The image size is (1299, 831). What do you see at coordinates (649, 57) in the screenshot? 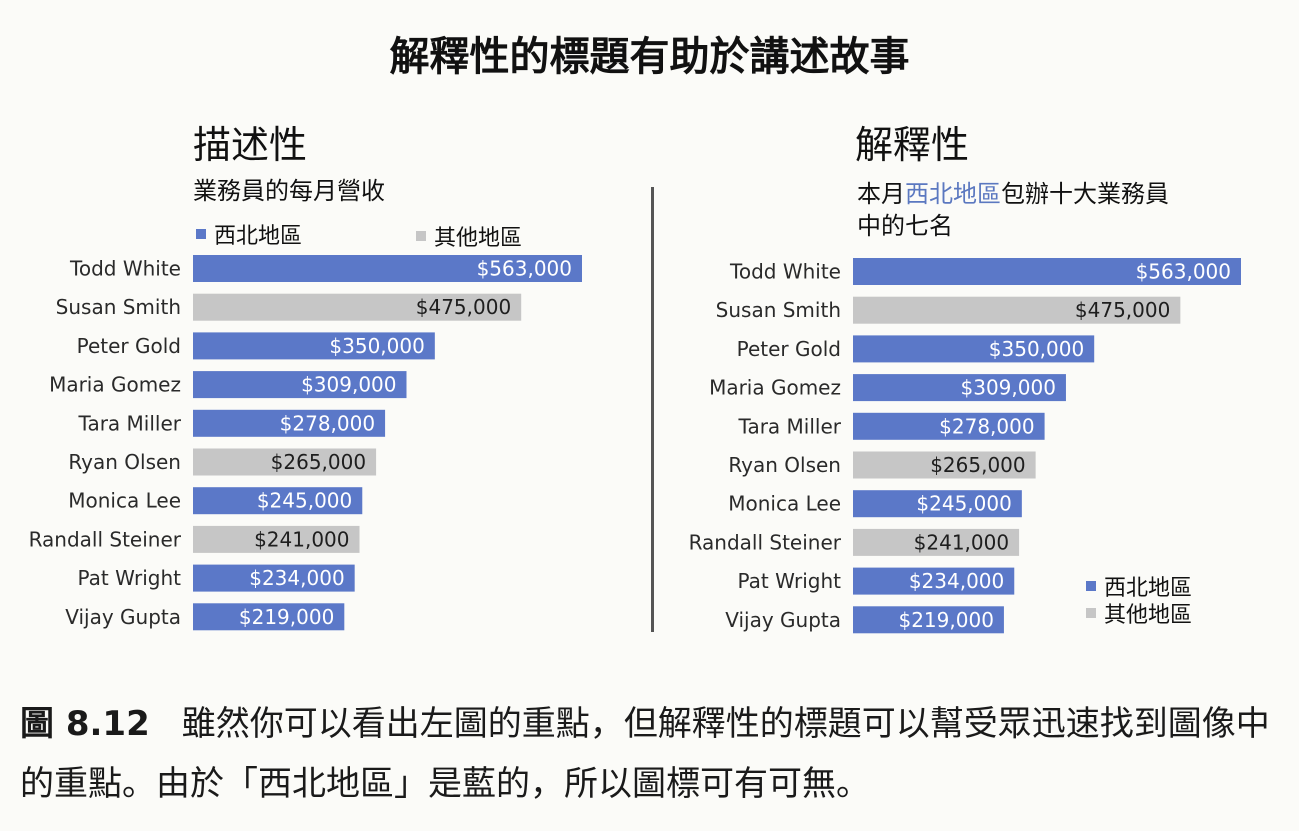
I see `figure-title: 解釋性的標題有助於講述故事` at bounding box center [649, 57].